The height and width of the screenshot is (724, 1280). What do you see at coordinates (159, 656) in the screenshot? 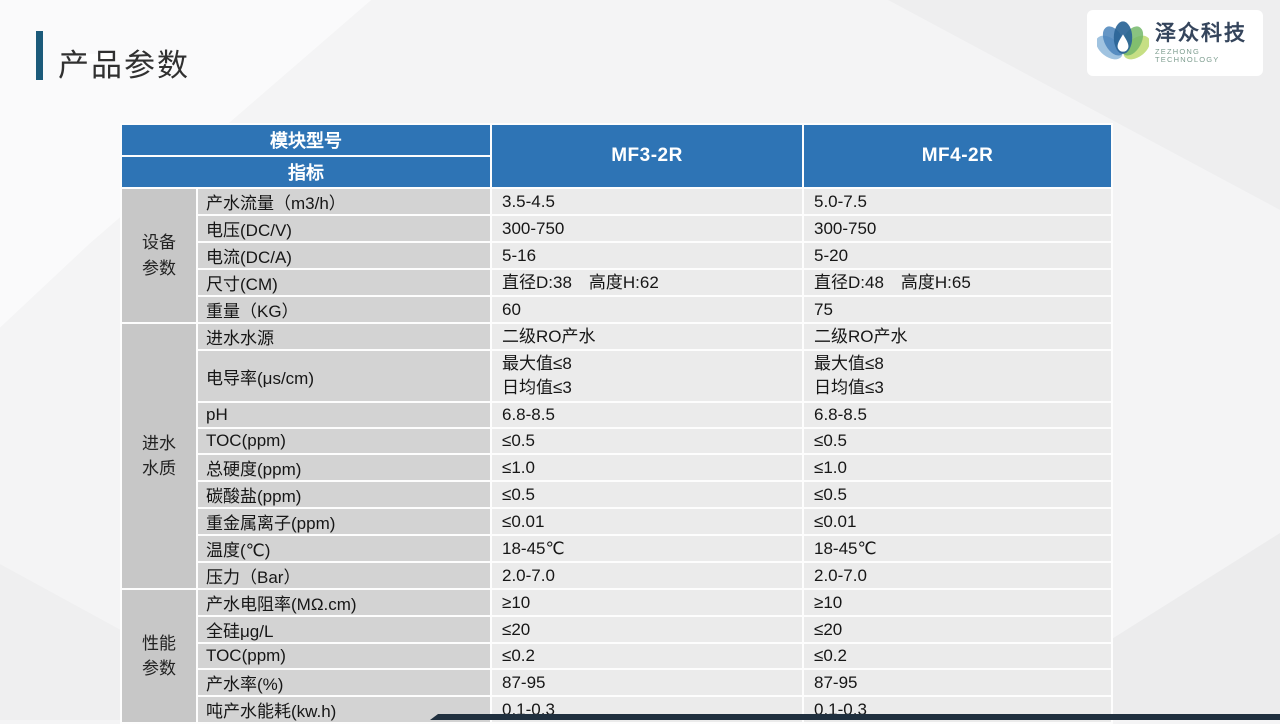
I see `group-label-performance-params: 性能 参数` at bounding box center [159, 656].